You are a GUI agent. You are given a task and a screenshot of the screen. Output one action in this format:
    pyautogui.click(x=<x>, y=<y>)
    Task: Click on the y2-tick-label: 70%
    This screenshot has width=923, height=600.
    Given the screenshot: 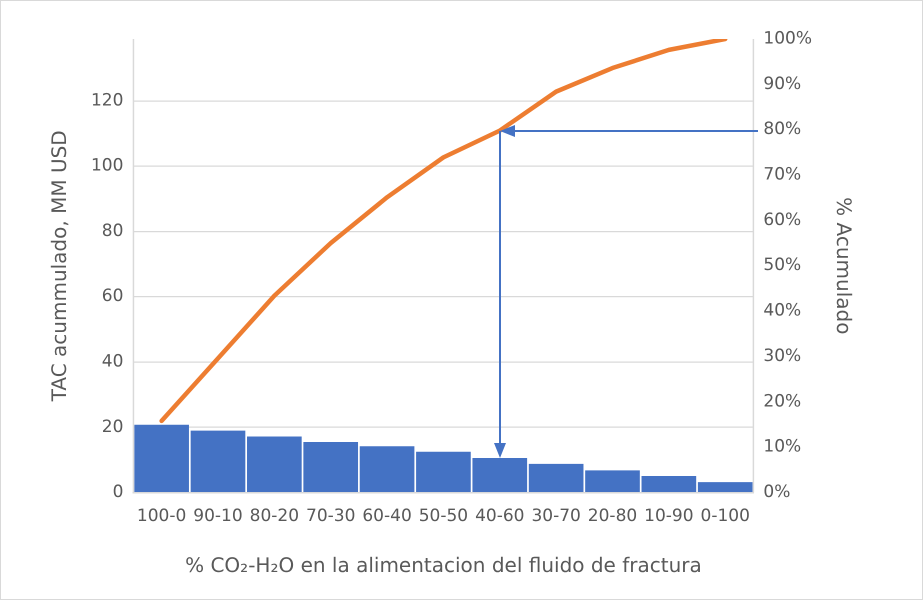 What is the action you would take?
    pyautogui.click(x=782, y=174)
    